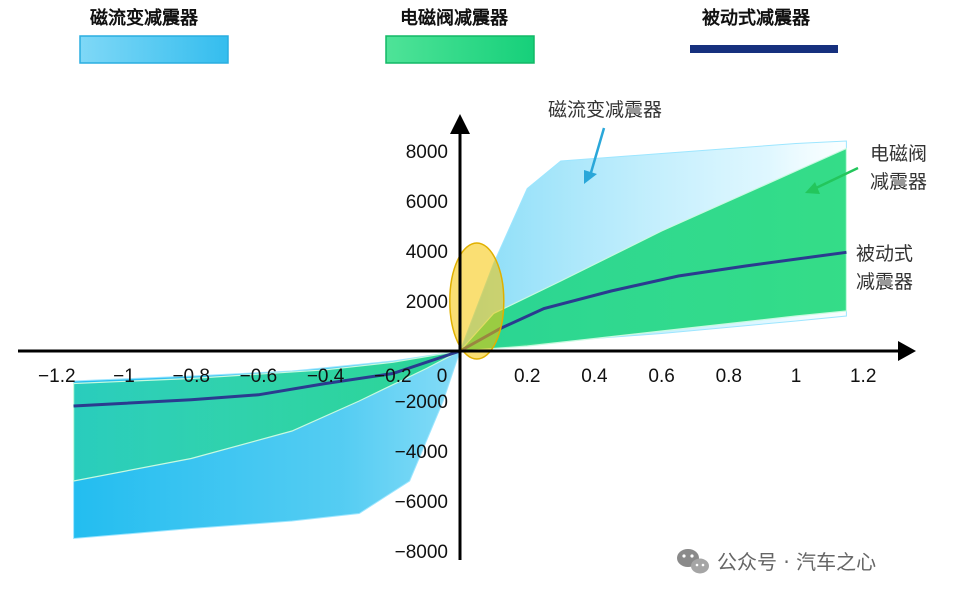 This screenshot has height=598, width=960. What do you see at coordinates (597, 152) in the screenshot?
I see `annotation-mr-arrow` at bounding box center [597, 152].